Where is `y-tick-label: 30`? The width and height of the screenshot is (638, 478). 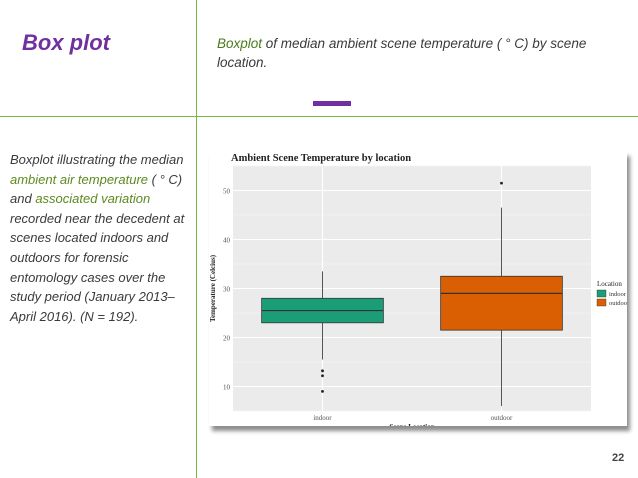
y-tick-label: 30 is located at coordinates (227, 290).